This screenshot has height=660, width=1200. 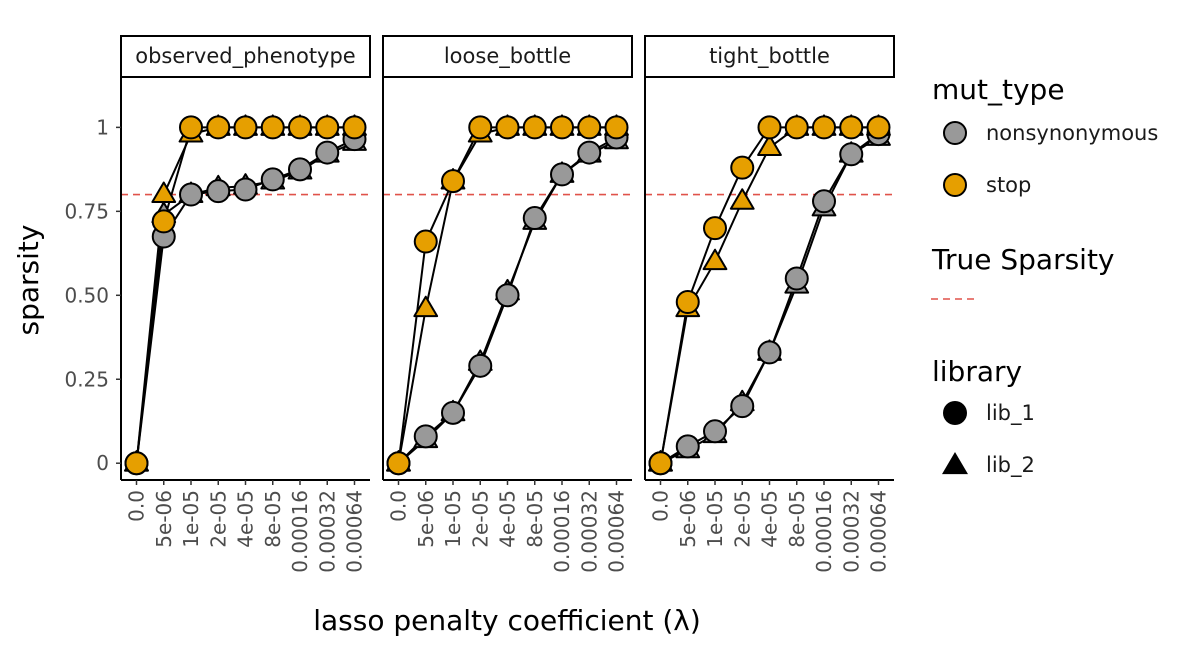 What do you see at coordinates (102, 127) in the screenshot?
I see `y-tick-label: 1` at bounding box center [102, 127].